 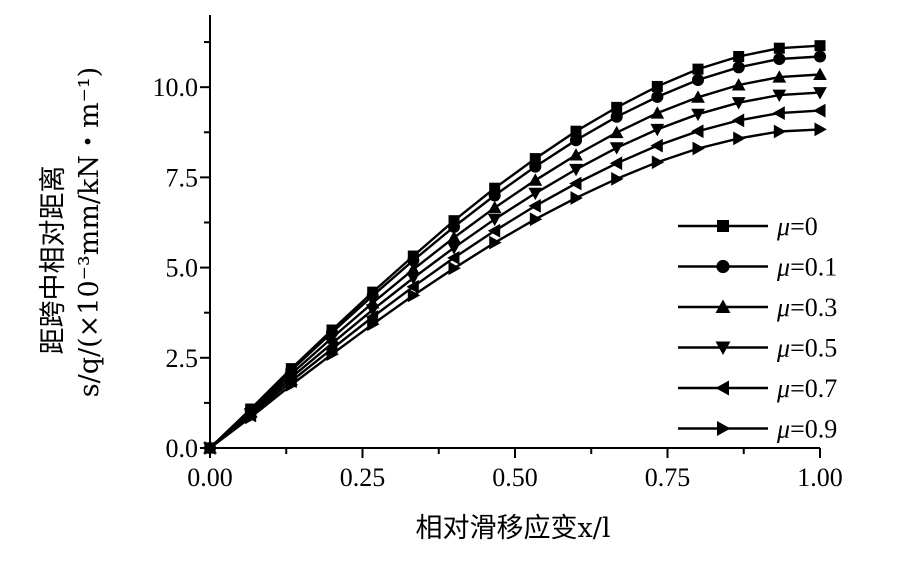 I want to click on x-tick-label: 0.50, so click(x=515, y=477).